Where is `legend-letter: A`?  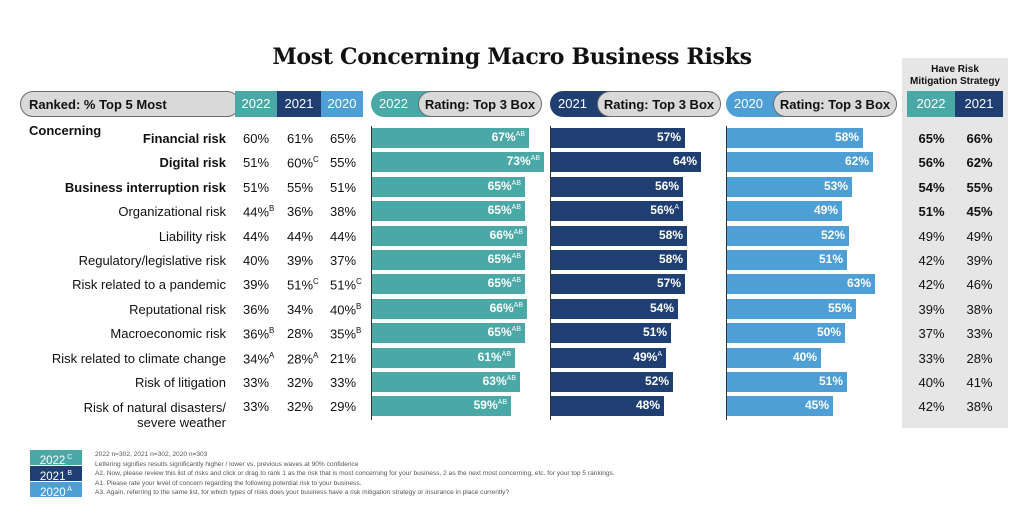
legend-letter: A is located at coordinates (68, 489).